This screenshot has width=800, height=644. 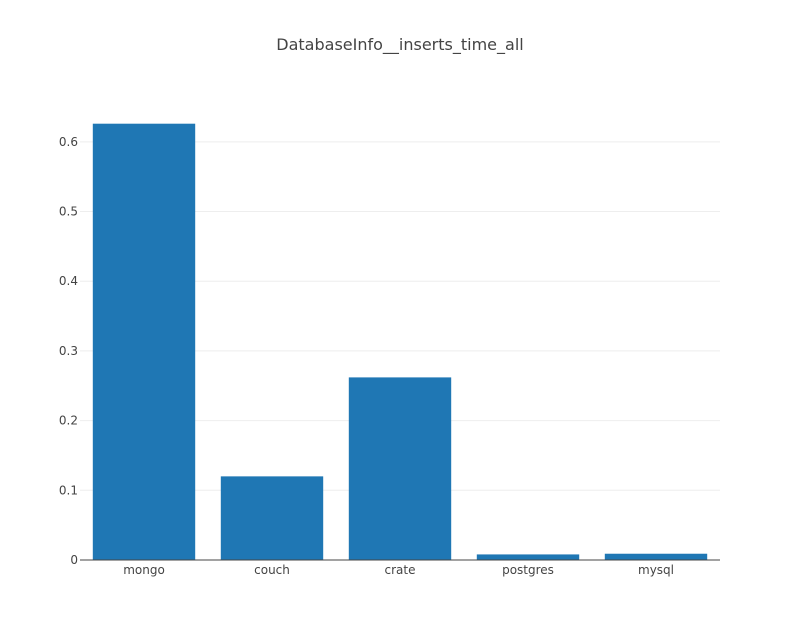 What do you see at coordinates (528, 557) in the screenshot?
I see `bar-postgres` at bounding box center [528, 557].